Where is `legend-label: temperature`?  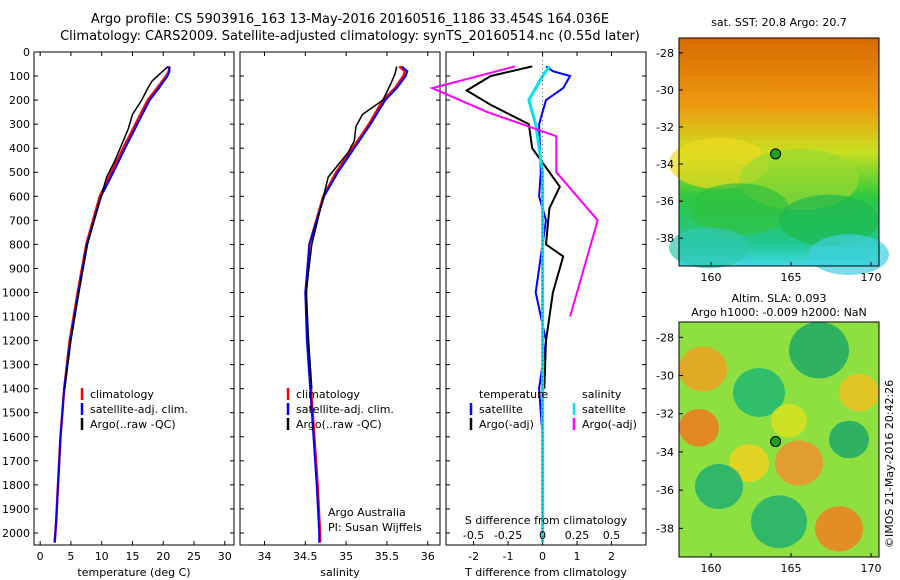 legend-label: temperature is located at coordinates (513, 394).